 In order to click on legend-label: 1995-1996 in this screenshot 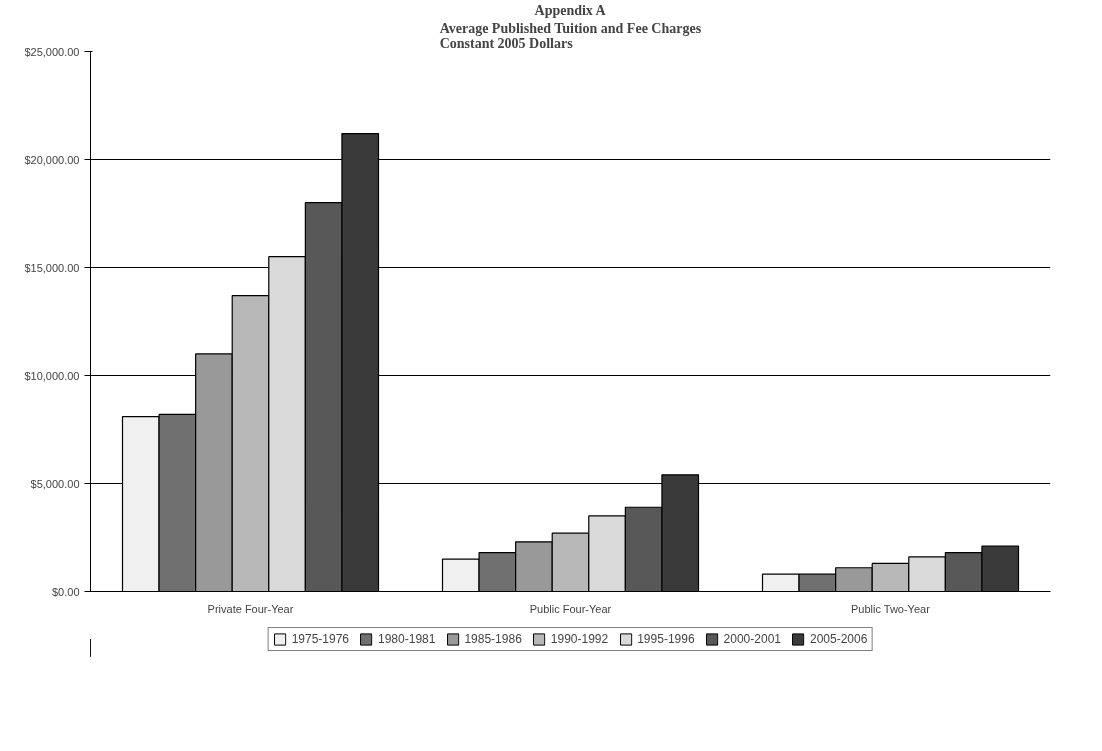, I will do `click(666, 639)`.